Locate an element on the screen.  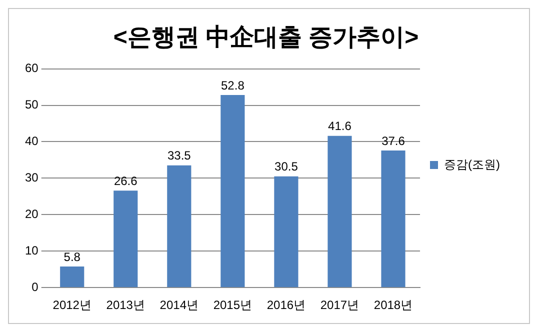
y-tick-label: 50 is located at coordinates (31, 105).